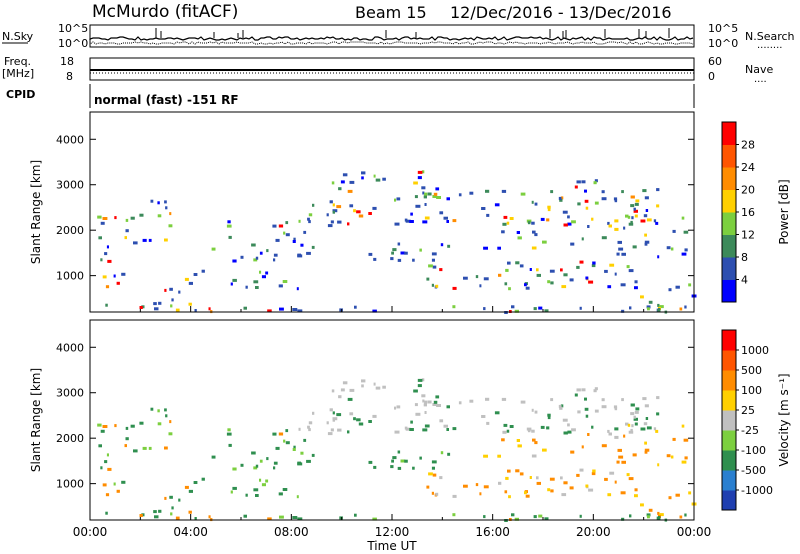 This screenshot has width=800, height=554. Describe the element at coordinates (593, 532) in the screenshot. I see `x-tick-label: 20:00` at that location.